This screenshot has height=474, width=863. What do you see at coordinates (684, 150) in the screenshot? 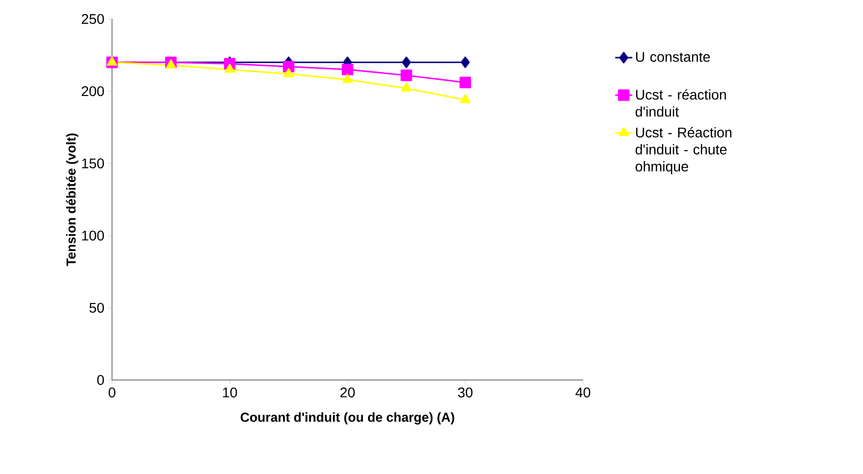
I see `legend-label: Ucst - Réaction d'induit - chute ohmique` at bounding box center [684, 150].